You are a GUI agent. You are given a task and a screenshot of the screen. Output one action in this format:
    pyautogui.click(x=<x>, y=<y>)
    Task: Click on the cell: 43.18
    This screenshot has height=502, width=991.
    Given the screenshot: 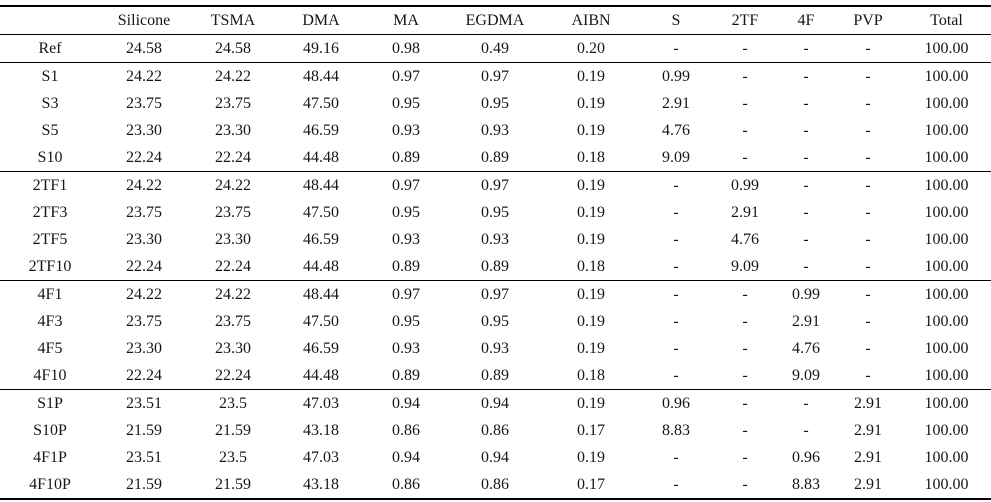 What is the action you would take?
    pyautogui.click(x=321, y=484)
    